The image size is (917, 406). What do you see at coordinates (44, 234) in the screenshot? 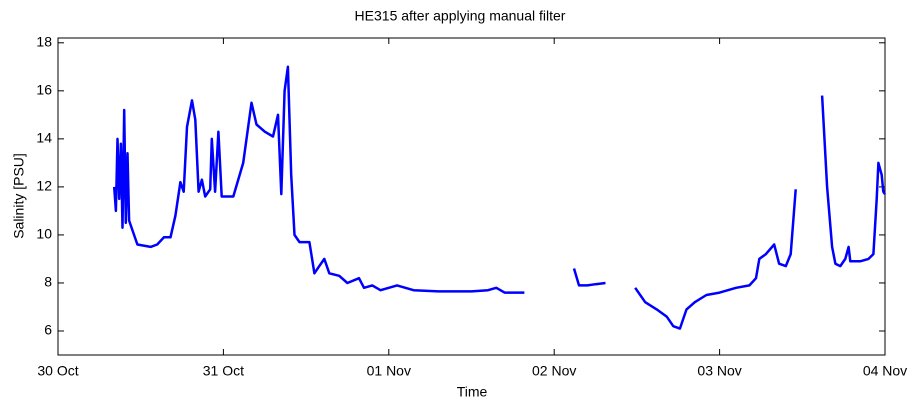
I see `y-tick-label: 10` at bounding box center [44, 234].